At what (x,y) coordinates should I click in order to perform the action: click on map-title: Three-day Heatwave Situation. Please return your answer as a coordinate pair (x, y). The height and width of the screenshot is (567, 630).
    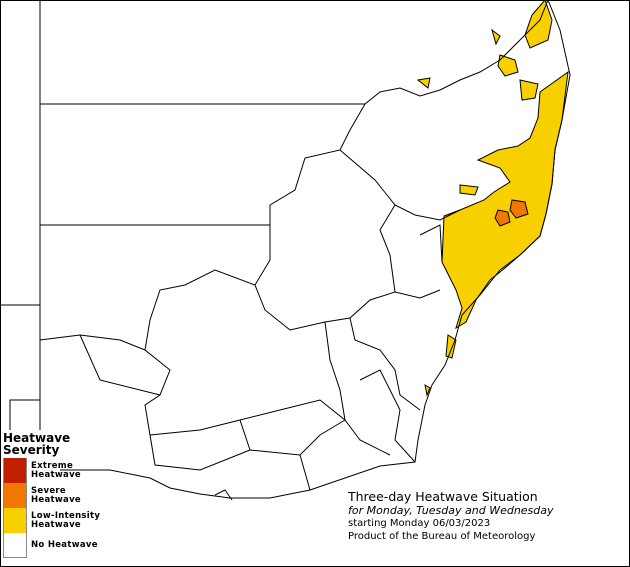
    Looking at the image, I should click on (443, 496).